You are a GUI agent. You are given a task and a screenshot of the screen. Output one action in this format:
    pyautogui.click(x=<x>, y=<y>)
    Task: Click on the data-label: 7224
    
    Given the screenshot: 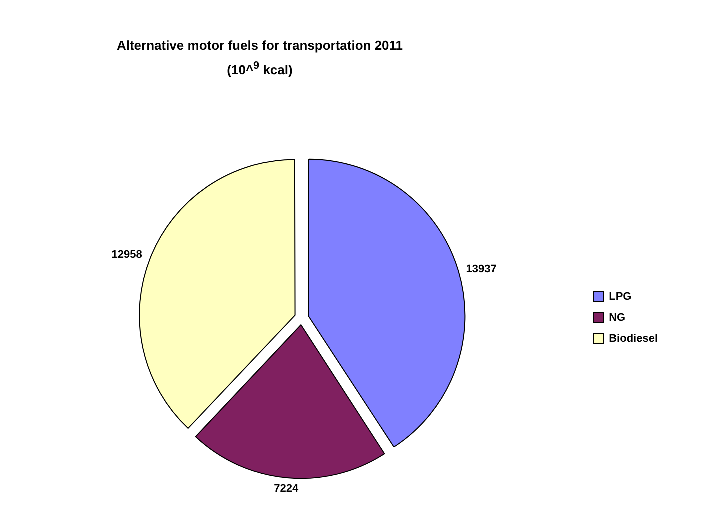 What is the action you would take?
    pyautogui.click(x=287, y=488)
    